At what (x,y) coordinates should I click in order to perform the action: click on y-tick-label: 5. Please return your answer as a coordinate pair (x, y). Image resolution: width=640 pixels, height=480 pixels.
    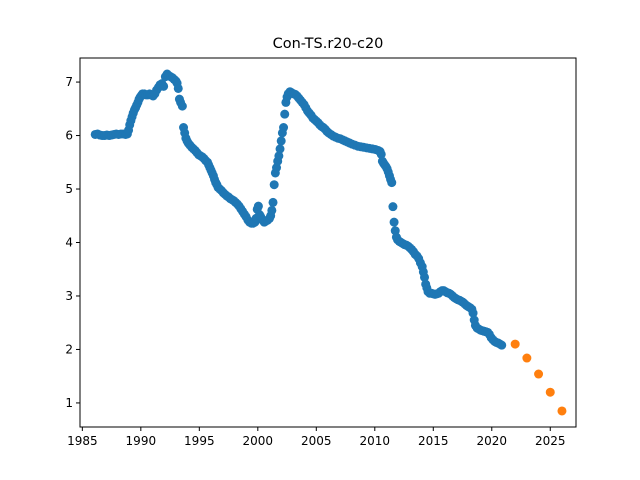
    Looking at the image, I should click on (69, 189).